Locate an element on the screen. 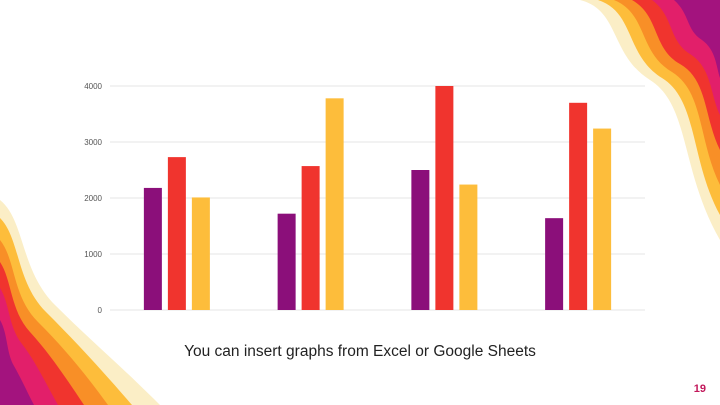 Image resolution: width=720 pixels, height=405 pixels. y-tick-label: 3000 is located at coordinates (93, 142).